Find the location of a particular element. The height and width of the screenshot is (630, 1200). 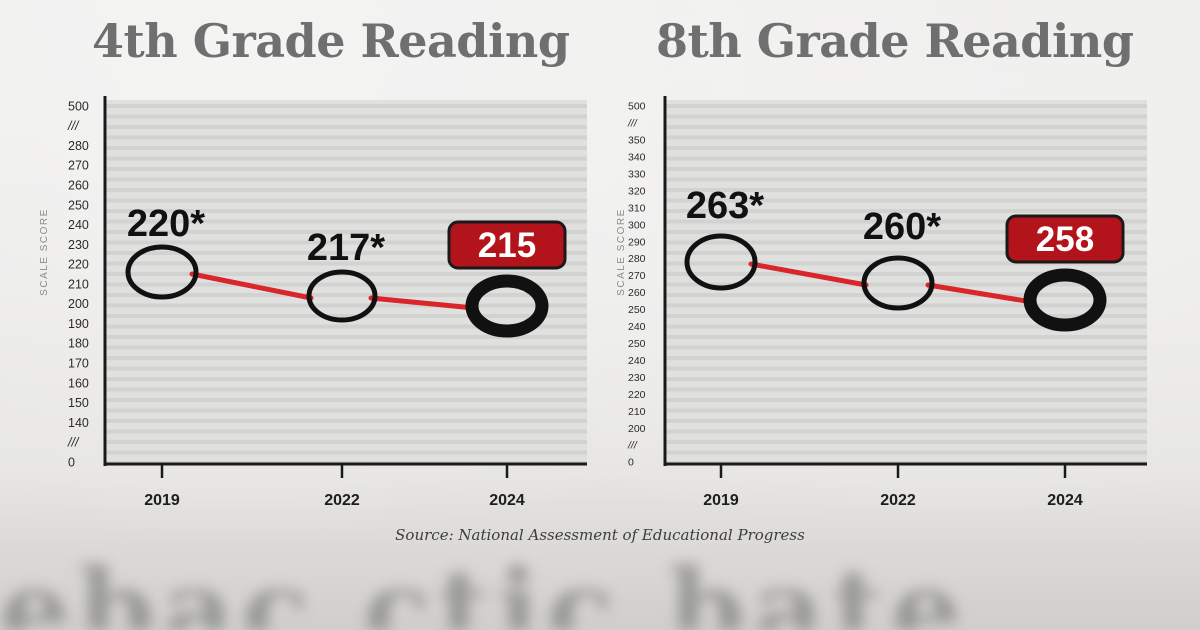

y-tick-label: 140 is located at coordinates (78, 423).